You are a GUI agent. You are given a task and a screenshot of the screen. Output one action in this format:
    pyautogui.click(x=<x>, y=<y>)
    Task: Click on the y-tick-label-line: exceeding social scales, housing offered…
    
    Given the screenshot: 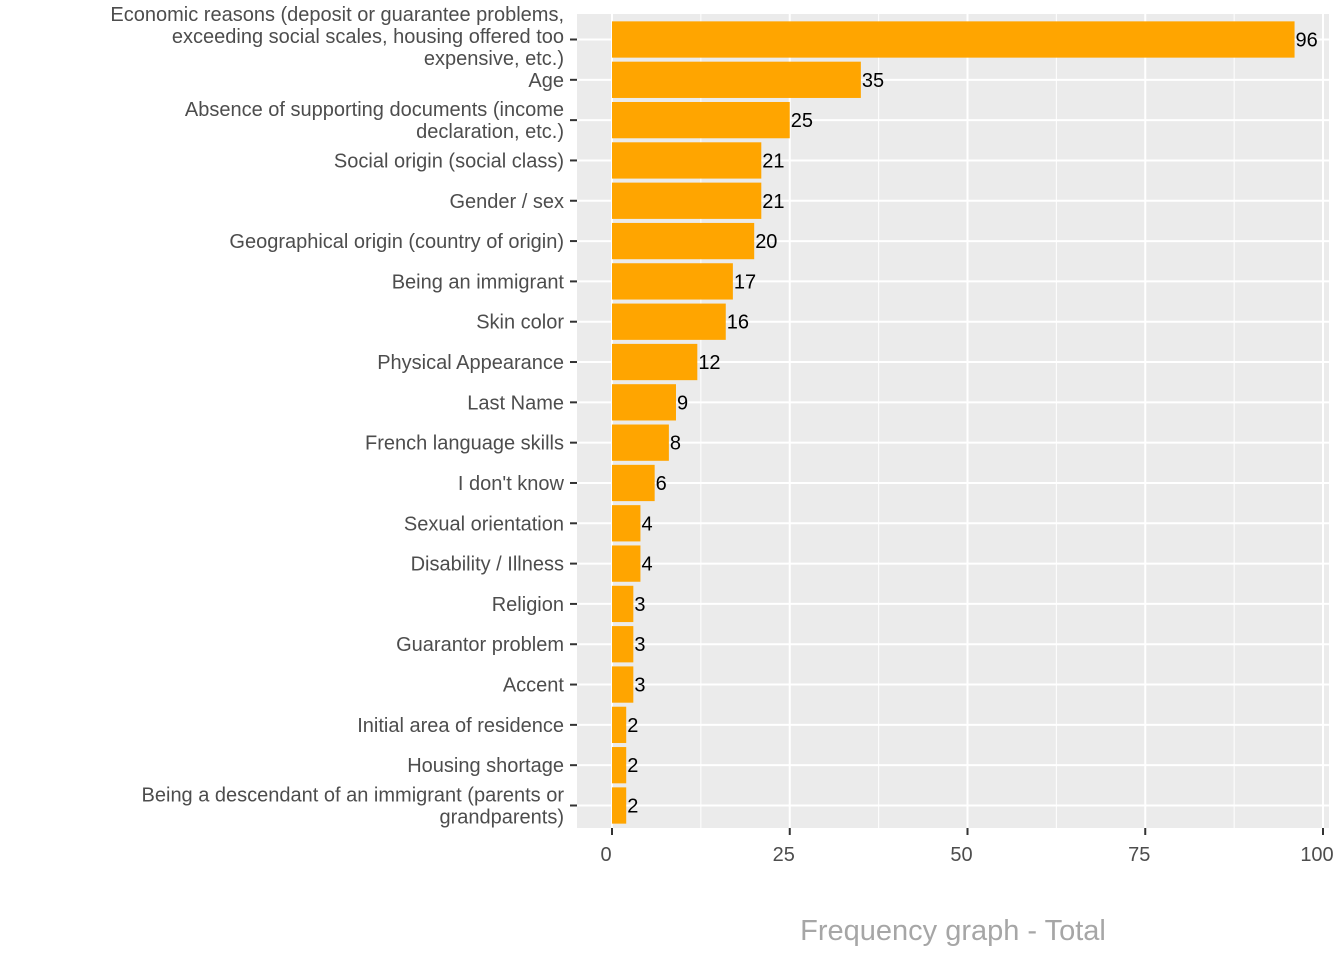 What is the action you would take?
    pyautogui.click(x=368, y=37)
    